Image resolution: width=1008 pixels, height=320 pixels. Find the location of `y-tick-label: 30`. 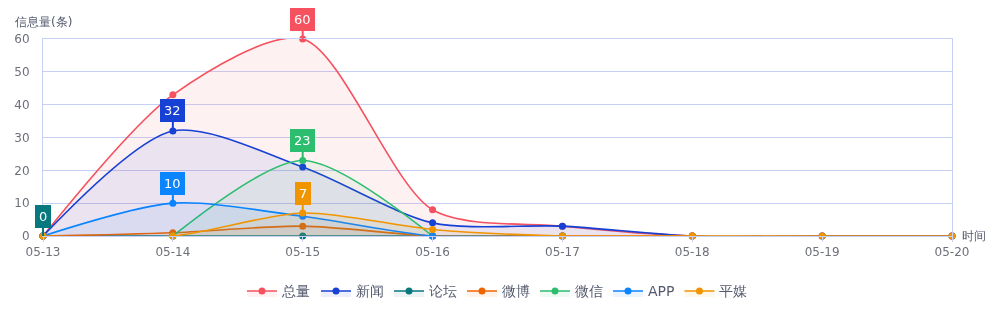

y-tick-label: 30 is located at coordinates (22, 137).